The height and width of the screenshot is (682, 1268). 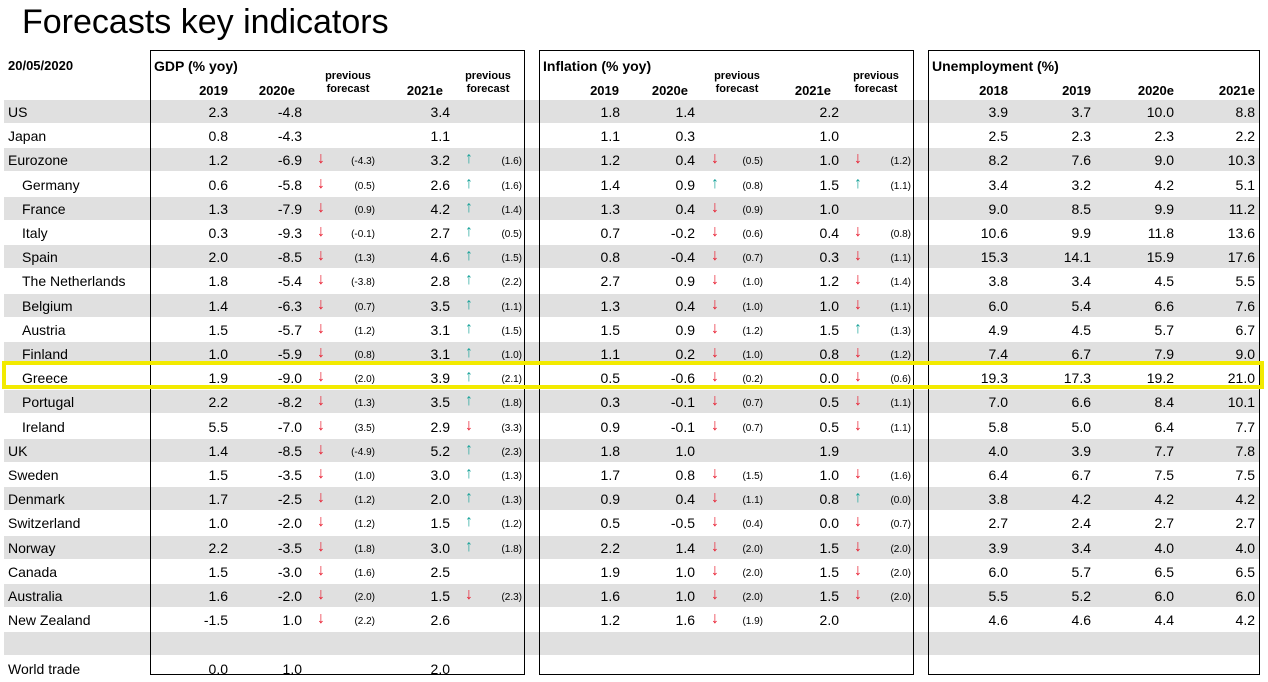 I want to click on cell-value: -3.5, so click(x=289, y=547).